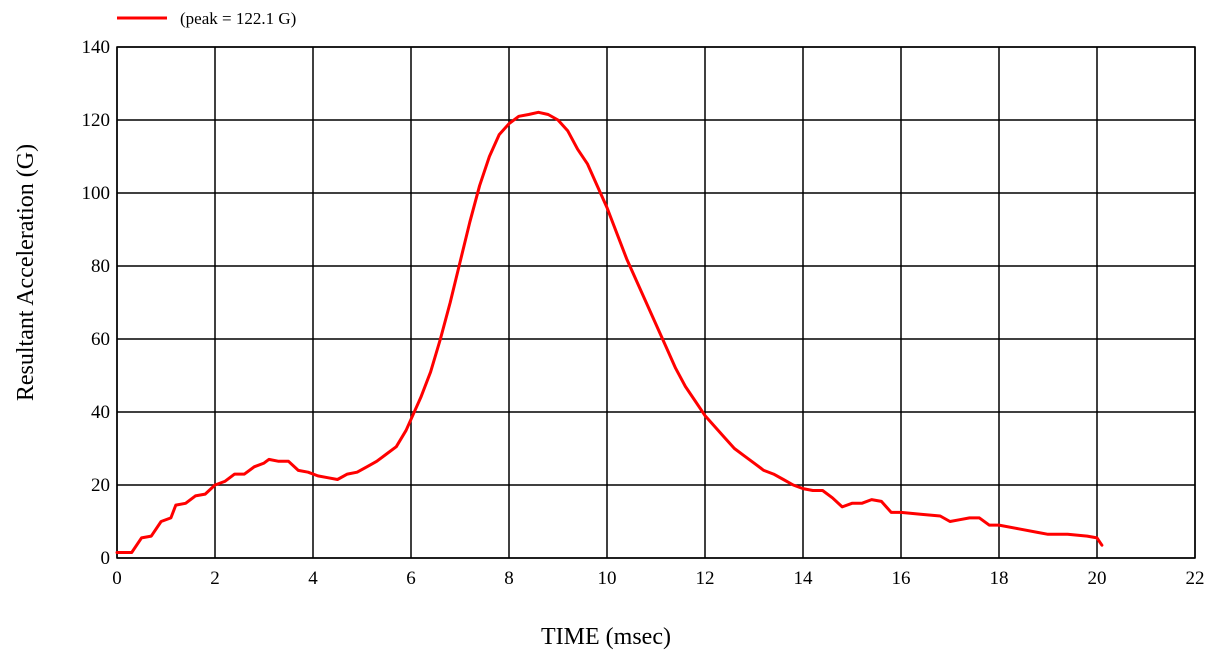  What do you see at coordinates (606, 637) in the screenshot?
I see `x-axis-title: TIME (msec)` at bounding box center [606, 637].